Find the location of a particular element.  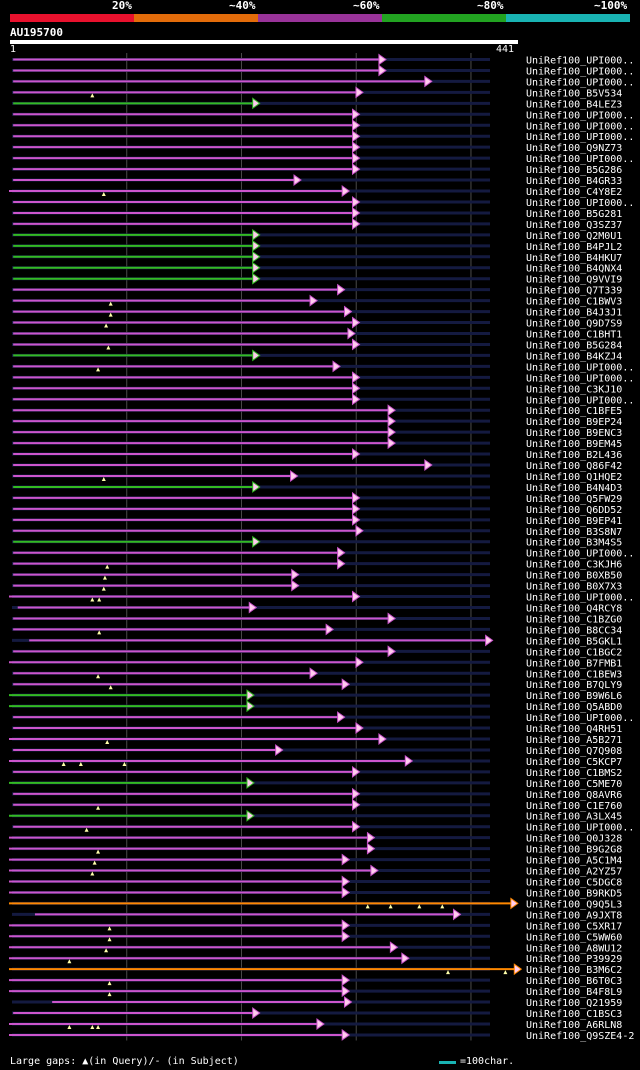

hit-label: UniRef100_Q2M0U1 is located at coordinates (574, 236).